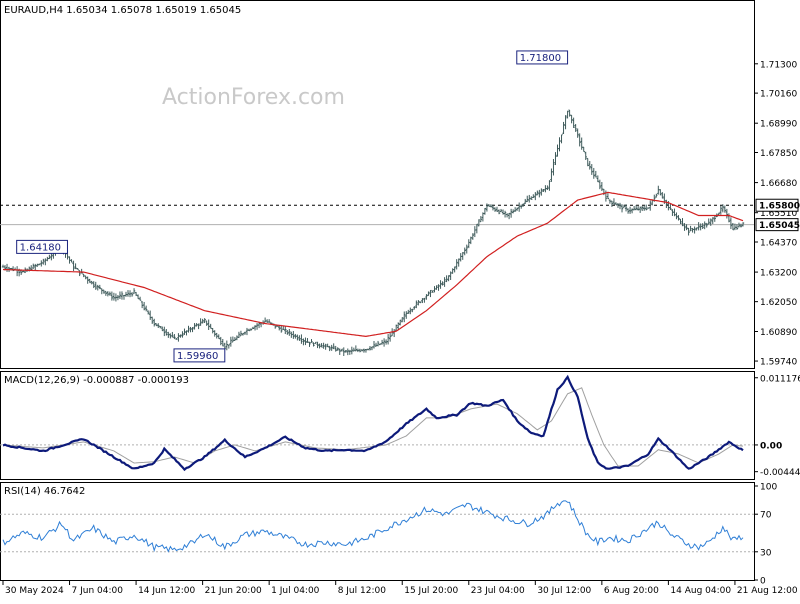 The image size is (800, 604). What do you see at coordinates (768, 488) in the screenshot?
I see `rsi-y-tick-label: 100` at bounding box center [768, 488].